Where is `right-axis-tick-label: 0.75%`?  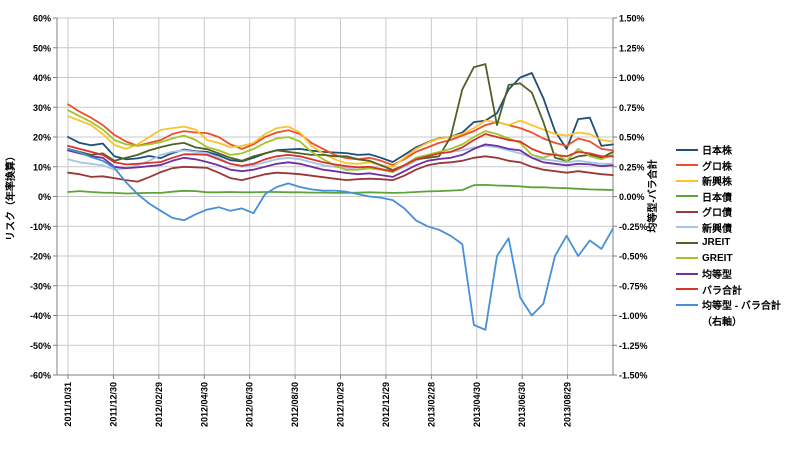
right-axis-tick-label: 0.75% is located at coordinates (632, 108).